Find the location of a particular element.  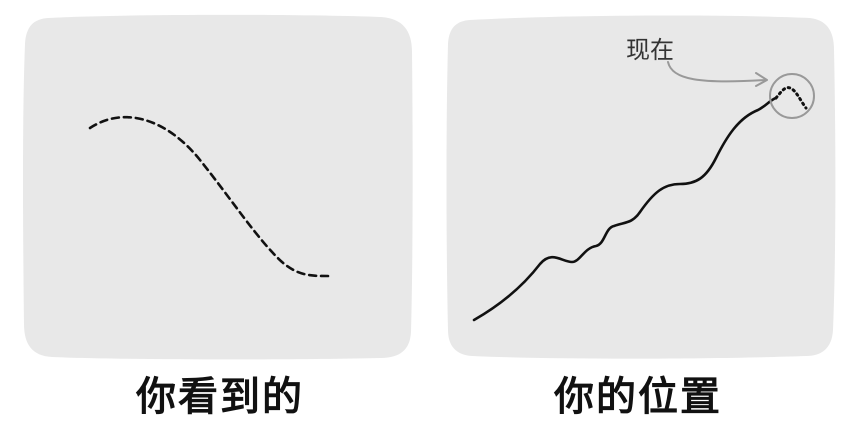

annotation-now-label: 现在 is located at coordinates (650, 50).